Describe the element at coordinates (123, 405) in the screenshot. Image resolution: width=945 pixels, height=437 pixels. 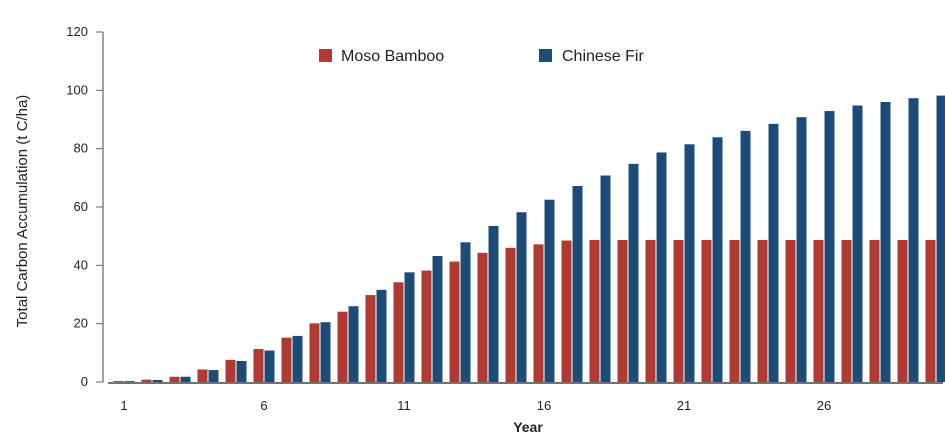
I see `x-tick-label: 1` at that location.